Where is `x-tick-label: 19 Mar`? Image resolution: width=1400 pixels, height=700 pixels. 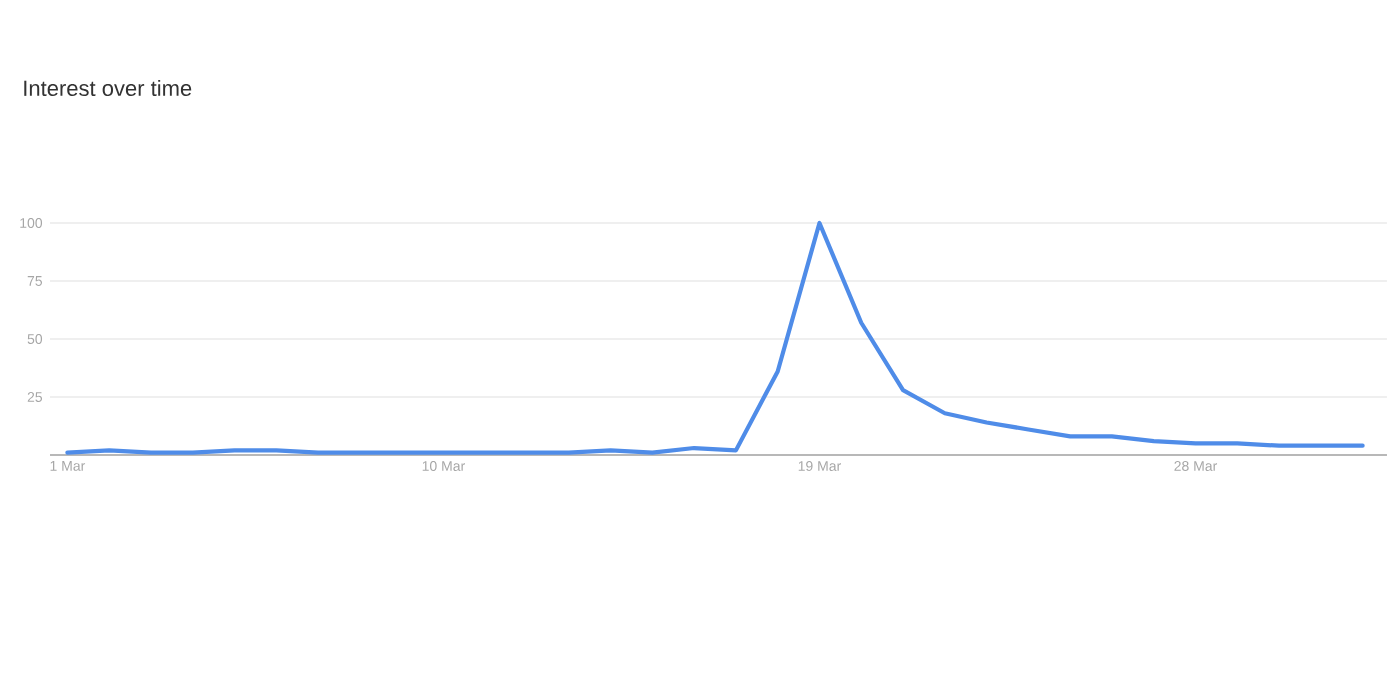
x-tick-label: 19 Mar is located at coordinates (820, 466).